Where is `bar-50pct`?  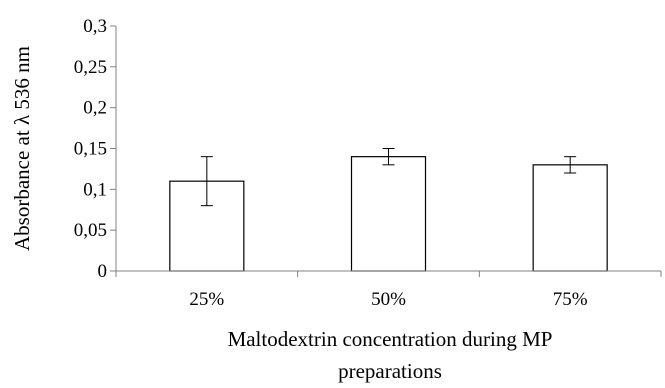
bar-50pct is located at coordinates (388, 214).